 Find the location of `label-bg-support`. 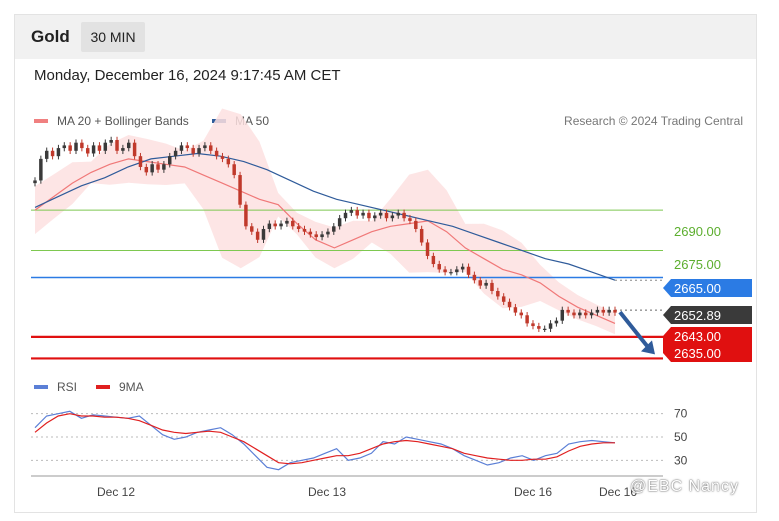

label-bg-support is located at coordinates (707, 344).